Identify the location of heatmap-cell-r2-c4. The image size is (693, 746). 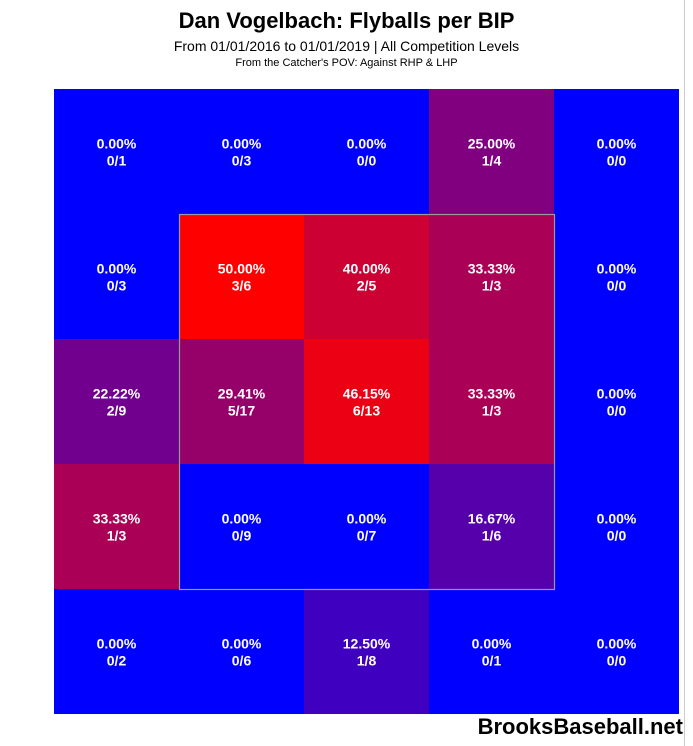
(616, 401).